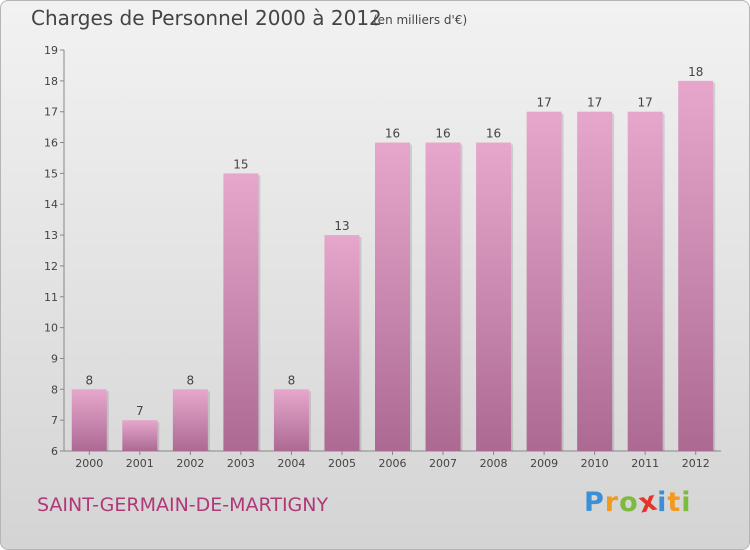 The image size is (750, 550). What do you see at coordinates (54, 451) in the screenshot?
I see `y-tick-label: 6` at bounding box center [54, 451].